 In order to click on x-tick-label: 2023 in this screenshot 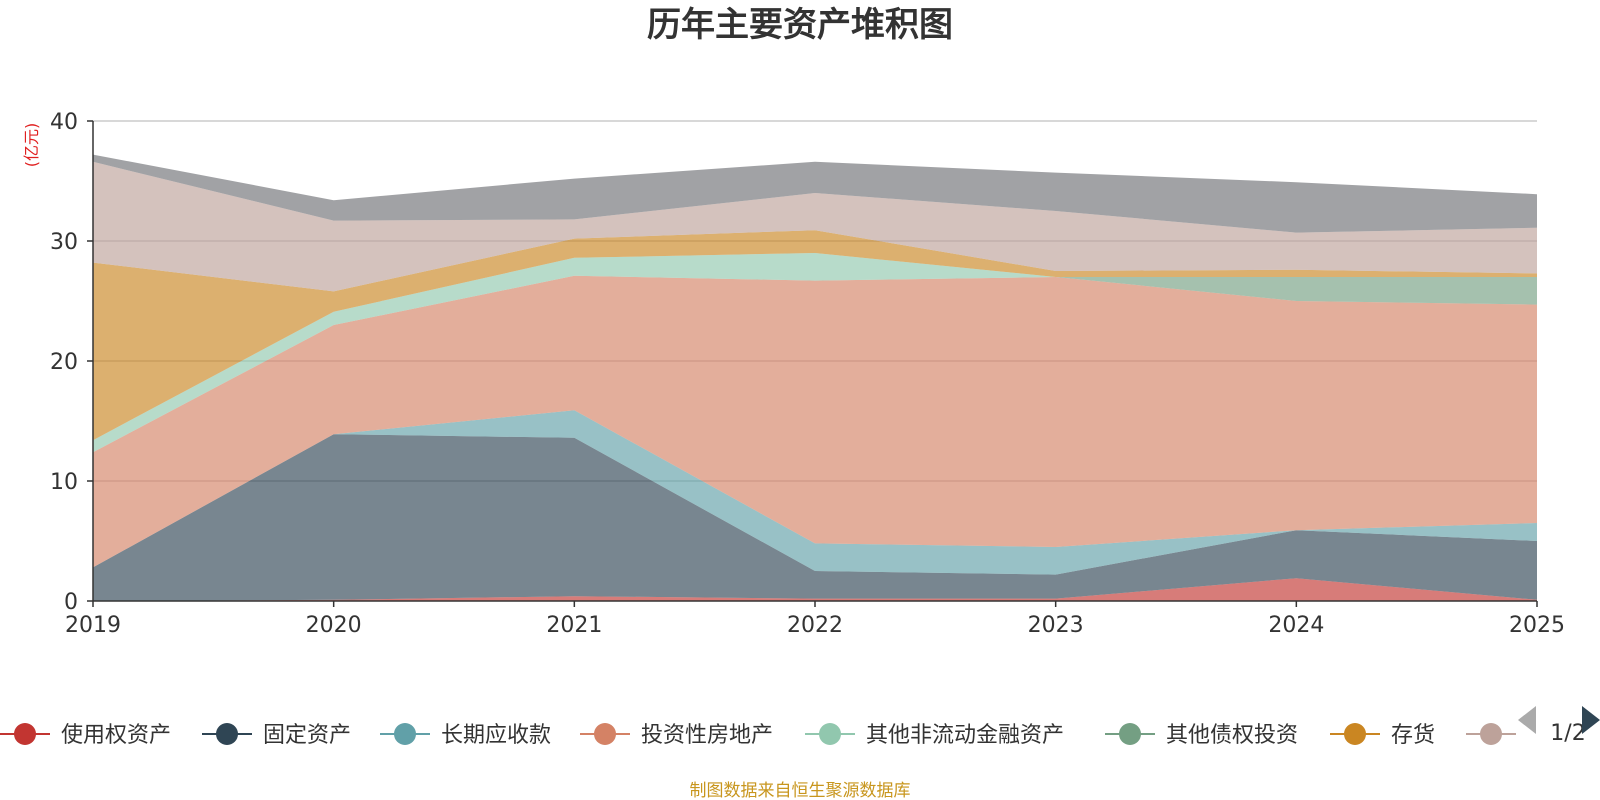, I will do `click(1056, 625)`.